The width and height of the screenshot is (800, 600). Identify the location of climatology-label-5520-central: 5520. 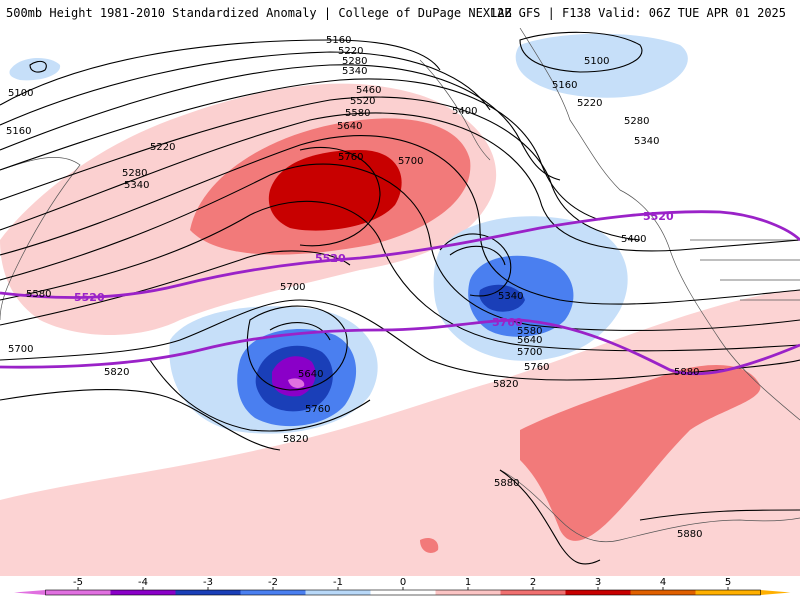
(330, 258).